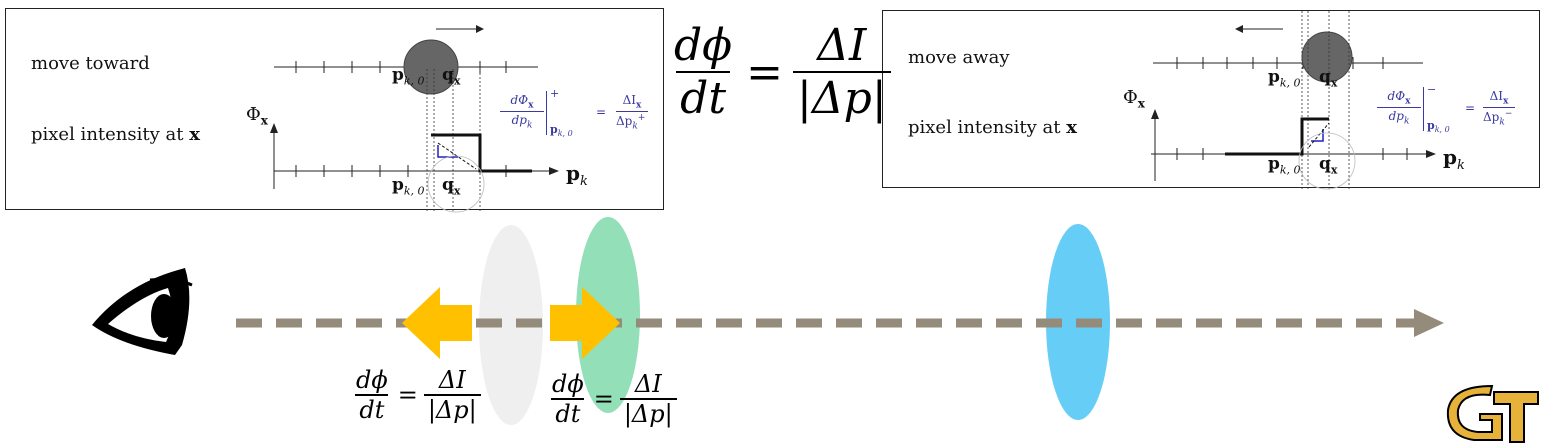 This screenshot has width=1541, height=448. What do you see at coordinates (1293, 100) in the screenshot?
I see `right-panel-graph` at bounding box center [1293, 100].